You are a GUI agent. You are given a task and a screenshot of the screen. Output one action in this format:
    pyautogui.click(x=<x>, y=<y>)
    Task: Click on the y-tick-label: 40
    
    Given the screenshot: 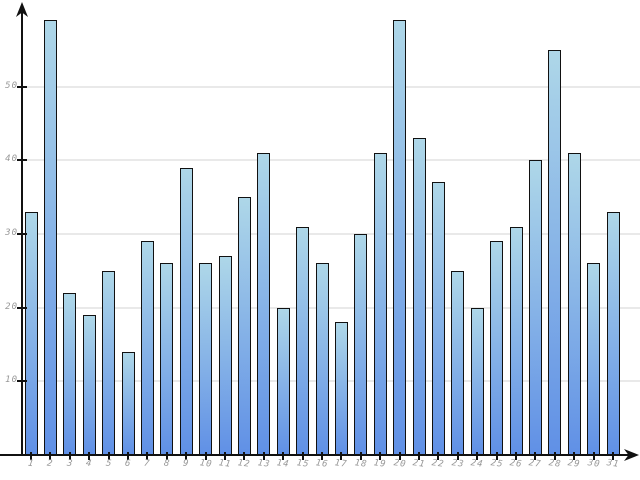 What is the action you would take?
    pyautogui.click(x=11, y=159)
    